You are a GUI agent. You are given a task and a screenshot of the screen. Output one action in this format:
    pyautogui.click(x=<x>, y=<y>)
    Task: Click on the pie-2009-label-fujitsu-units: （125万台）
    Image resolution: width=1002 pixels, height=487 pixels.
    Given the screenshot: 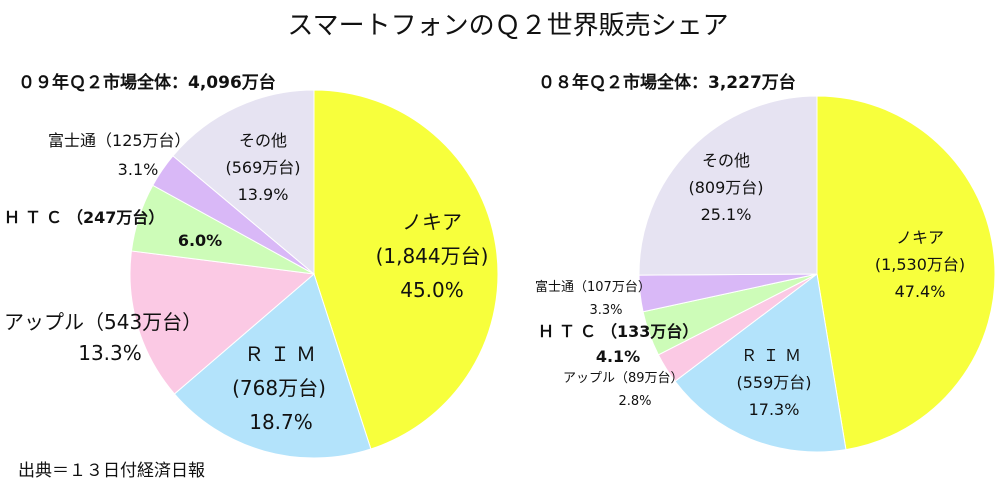 What is the action you would take?
    pyautogui.click(x=143, y=140)
    